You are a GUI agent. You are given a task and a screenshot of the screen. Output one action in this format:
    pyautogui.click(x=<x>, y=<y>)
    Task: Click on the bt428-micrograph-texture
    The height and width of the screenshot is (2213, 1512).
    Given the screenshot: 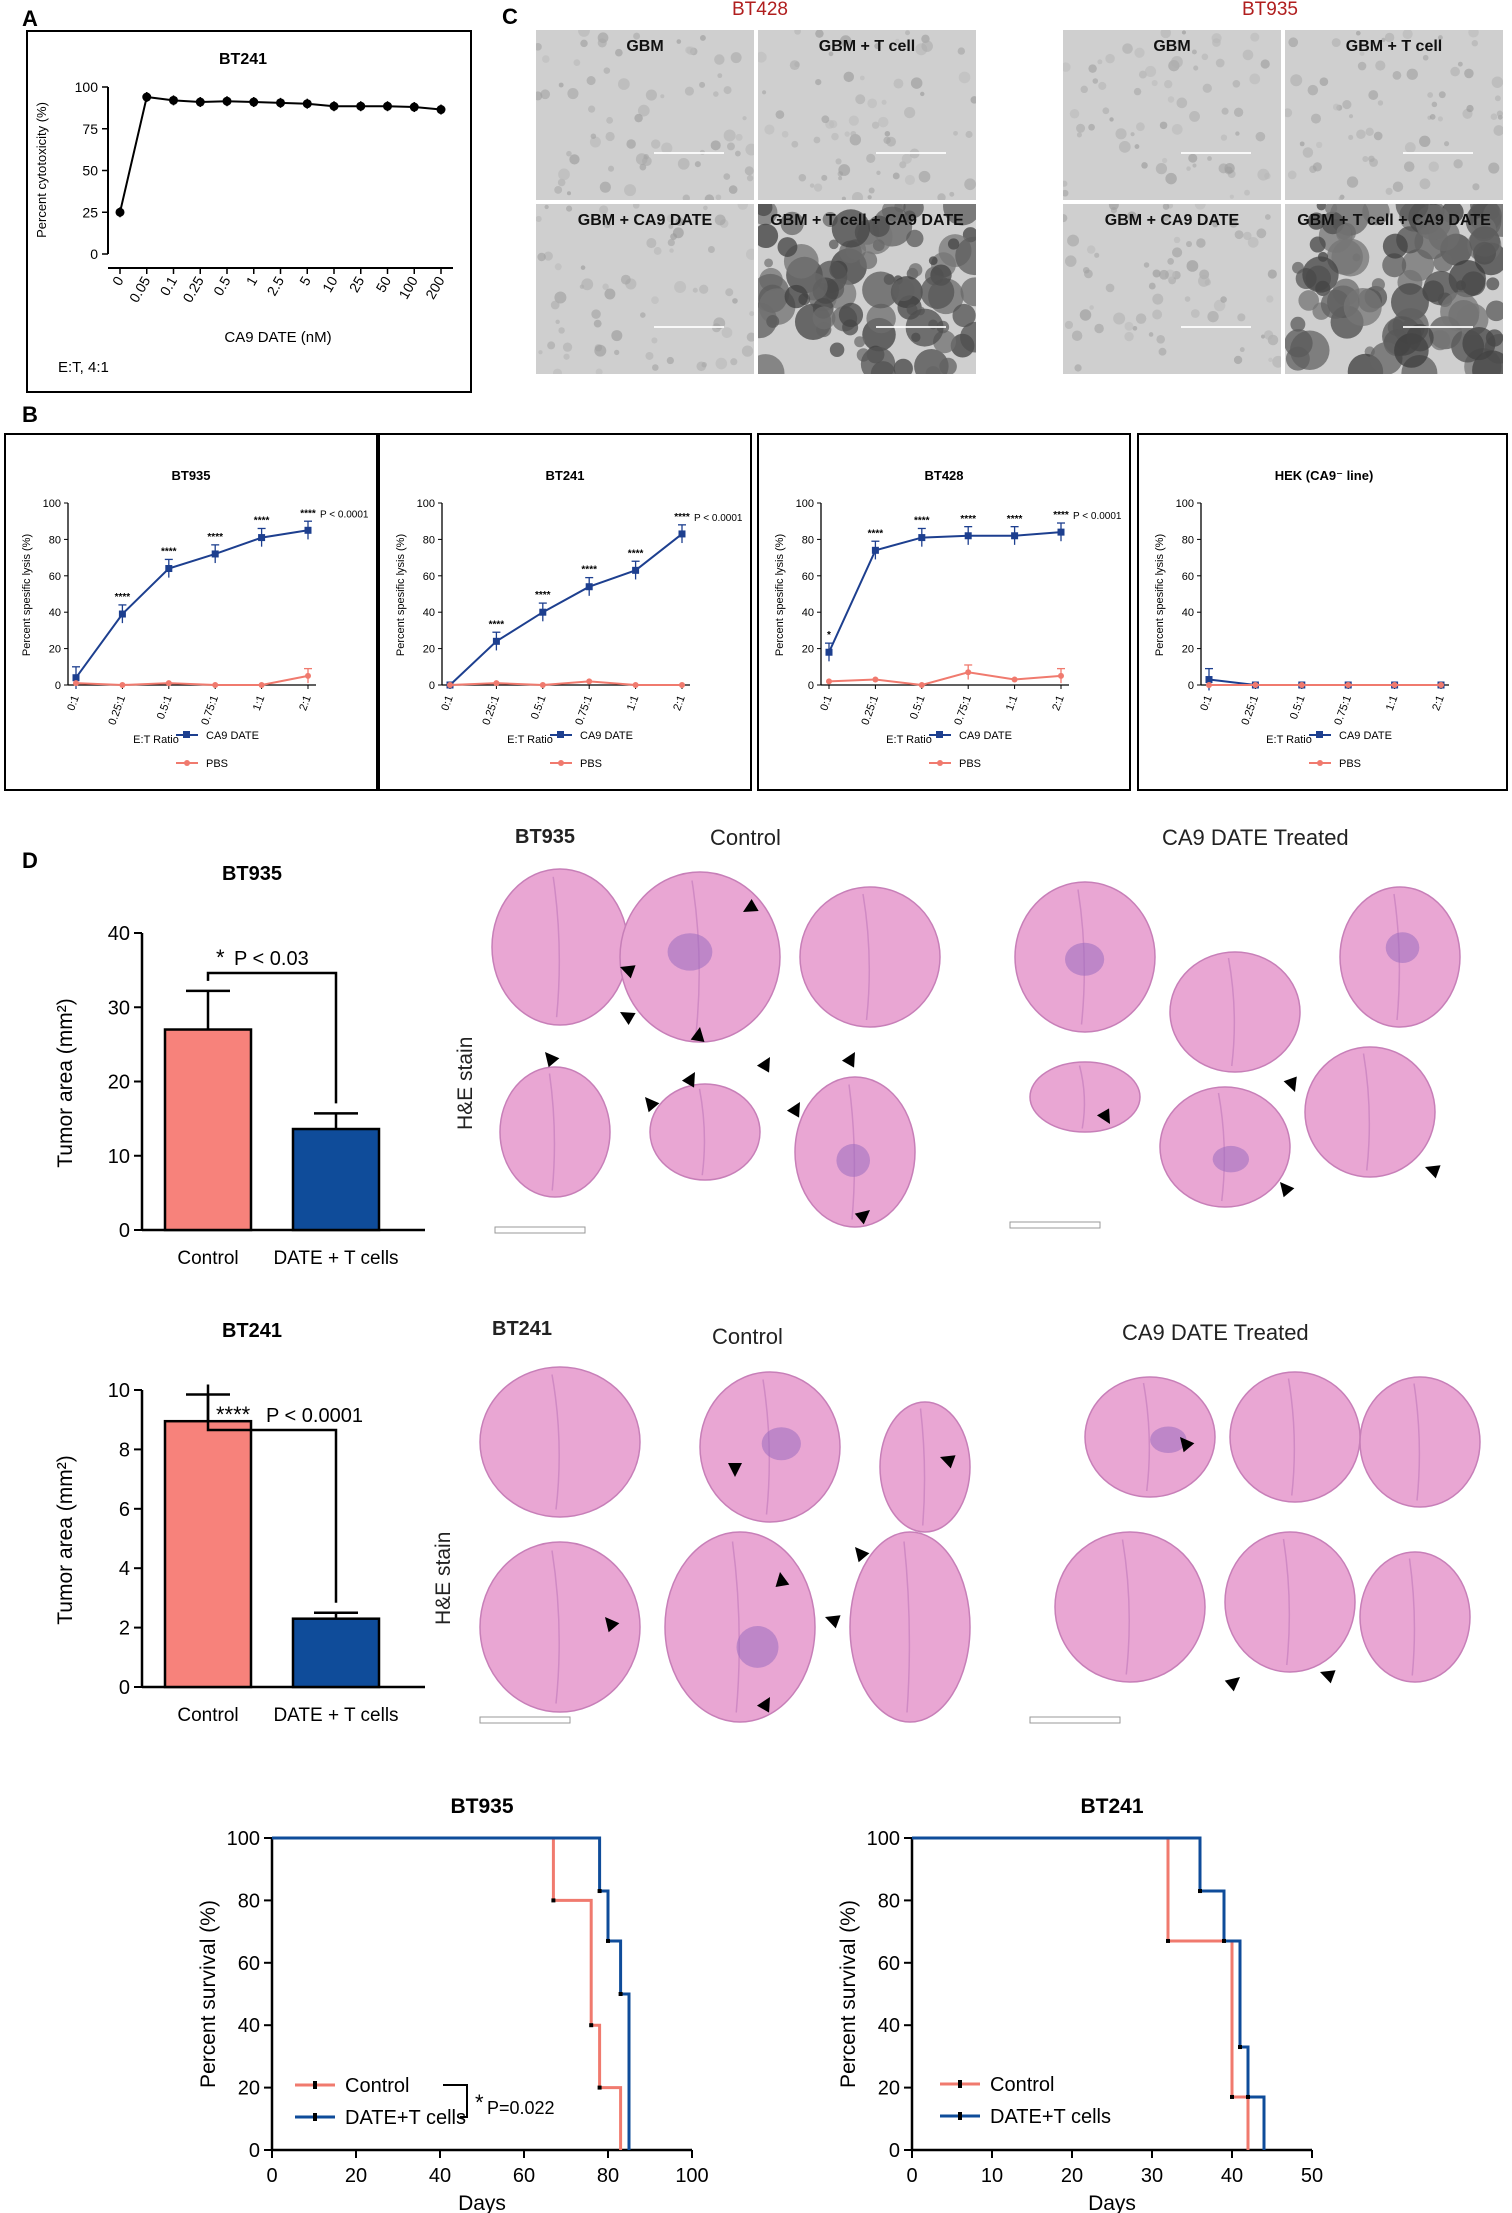 What is the action you would take?
    pyautogui.click(x=645, y=115)
    